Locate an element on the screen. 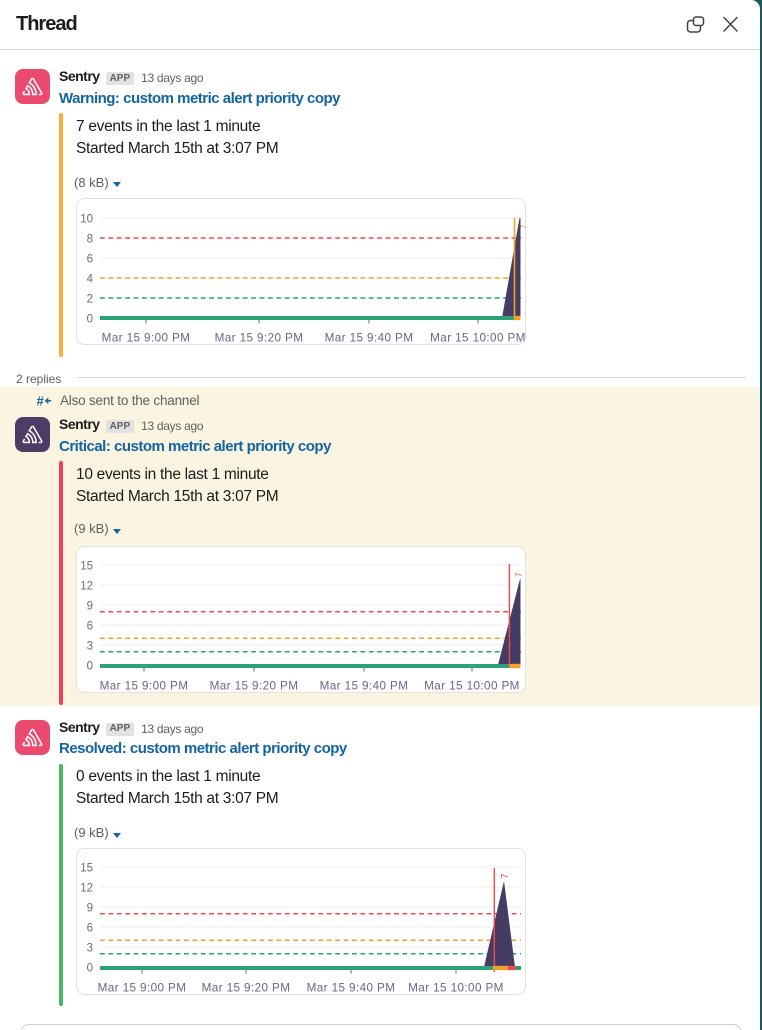 Image resolution: width=762 pixels, height=1030 pixels. svg-text: 10 is located at coordinates (86, 220).